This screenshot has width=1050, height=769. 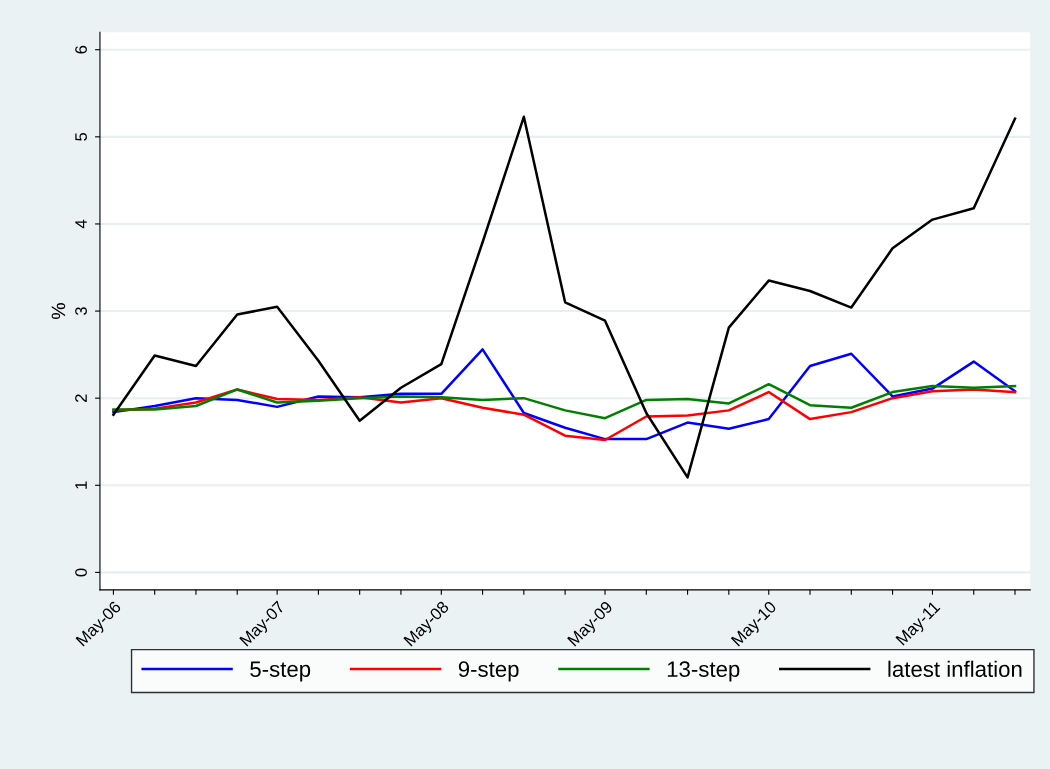 I want to click on legend-label: latest inflation, so click(x=955, y=669).